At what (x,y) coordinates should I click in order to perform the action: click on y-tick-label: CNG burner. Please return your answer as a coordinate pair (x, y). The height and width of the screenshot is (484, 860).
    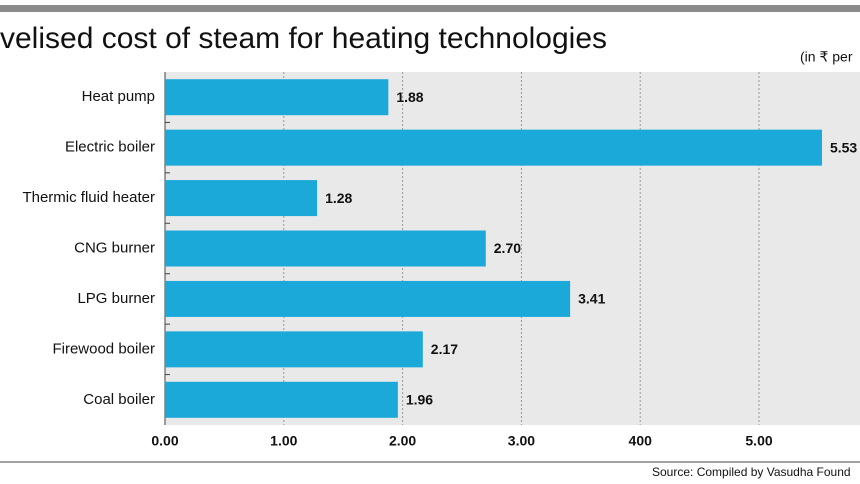
    Looking at the image, I should click on (114, 247).